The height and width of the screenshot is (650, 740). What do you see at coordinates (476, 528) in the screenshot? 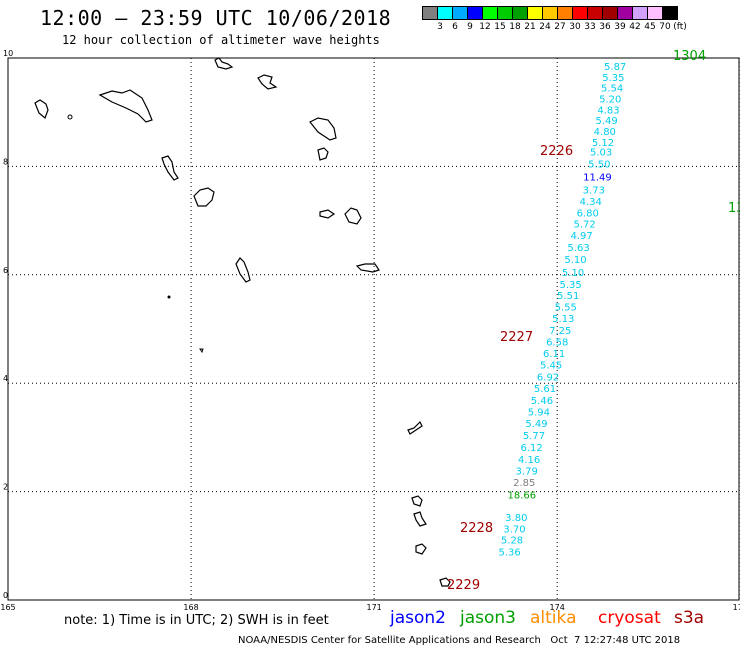
I see `track-time-label: 2228` at bounding box center [476, 528].